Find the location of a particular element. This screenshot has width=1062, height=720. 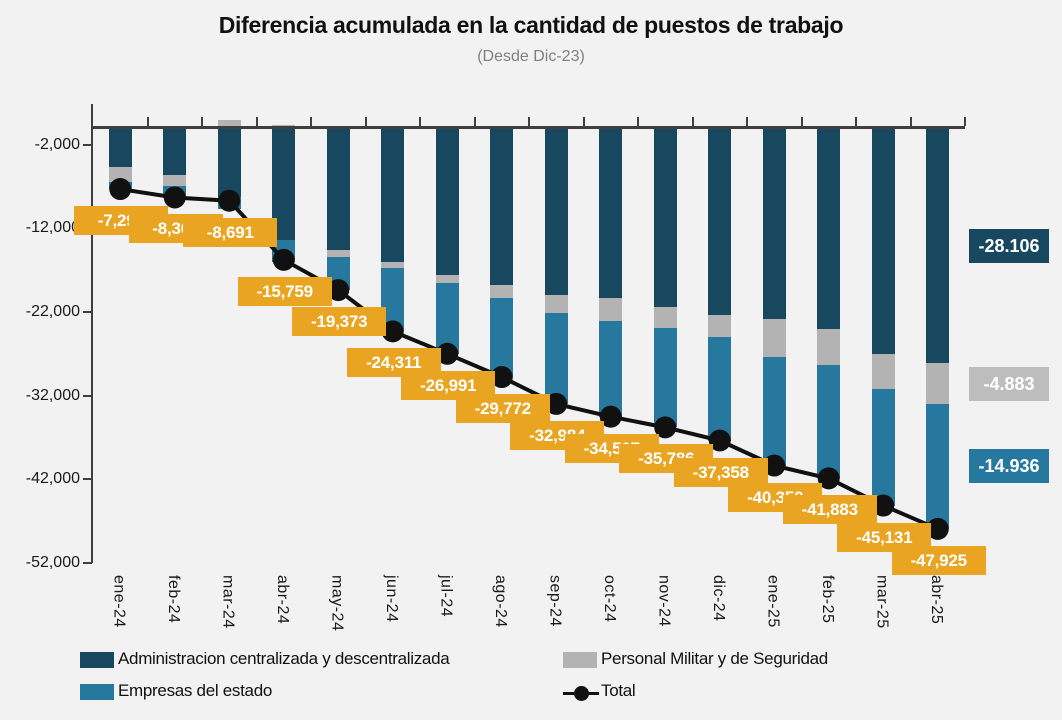

y-tick-label: -42,000 is located at coordinates (52, 479).